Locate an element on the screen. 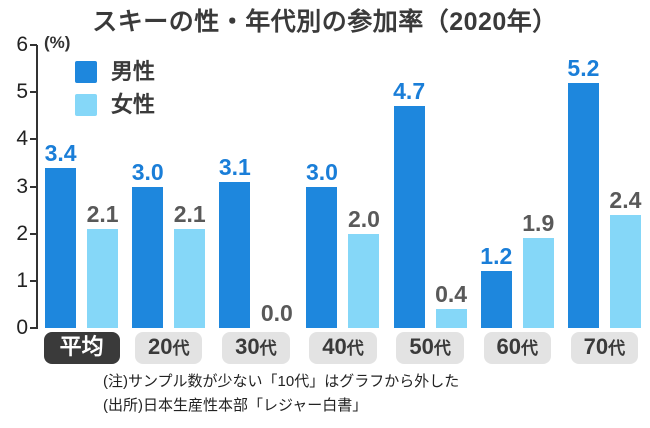 Image resolution: width=650 pixels, height=428 pixels. x-axis-label: 60代 is located at coordinates (517, 348).